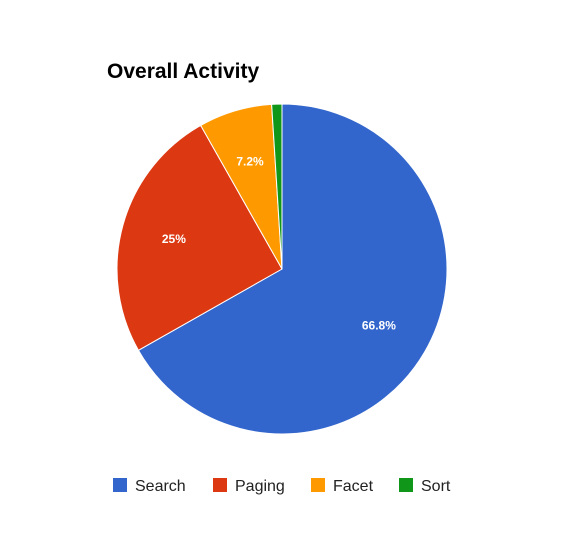 This screenshot has width=564, height=536. What do you see at coordinates (250, 162) in the screenshot?
I see `slice-label-facet: 7.2%` at bounding box center [250, 162].